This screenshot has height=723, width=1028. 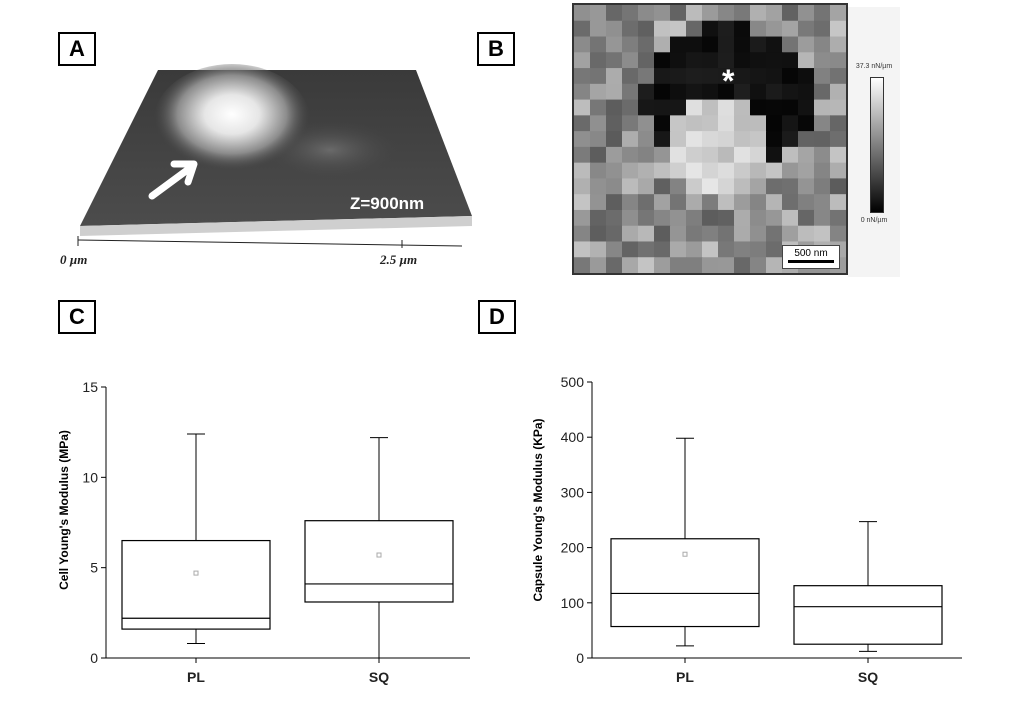 What do you see at coordinates (710, 139) in the screenshot?
I see `stiffness-map-pixels` at bounding box center [710, 139].